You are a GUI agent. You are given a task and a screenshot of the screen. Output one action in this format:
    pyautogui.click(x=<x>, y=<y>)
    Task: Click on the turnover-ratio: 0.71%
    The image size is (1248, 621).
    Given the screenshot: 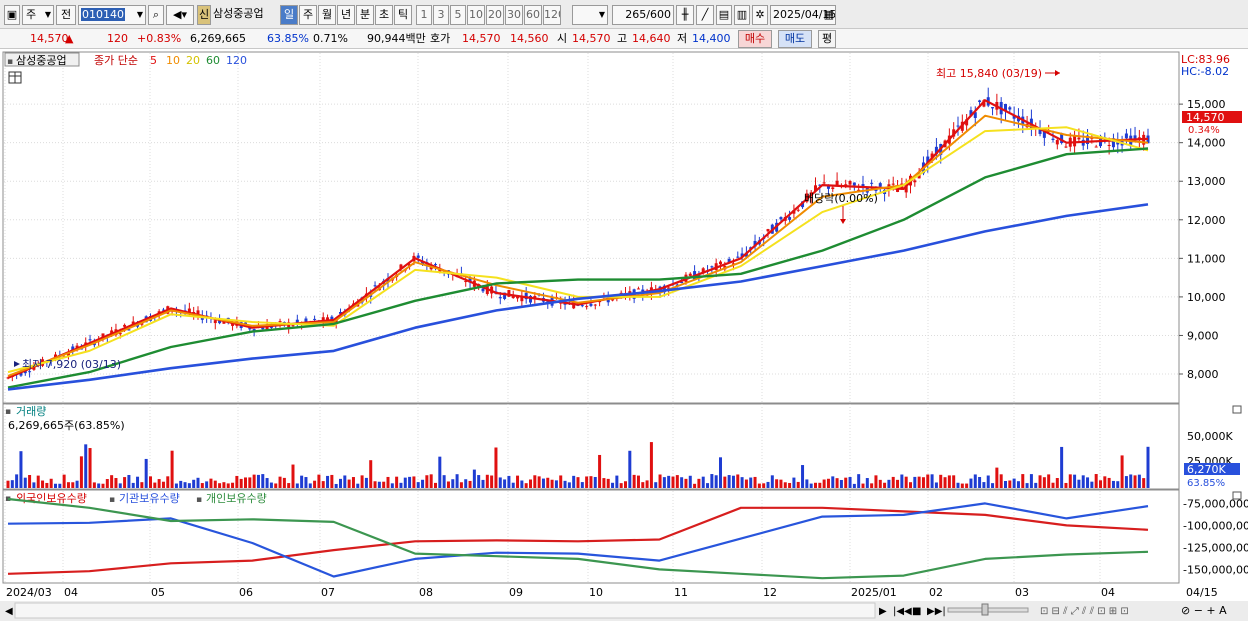 What is the action you would take?
    pyautogui.click(x=330, y=38)
    